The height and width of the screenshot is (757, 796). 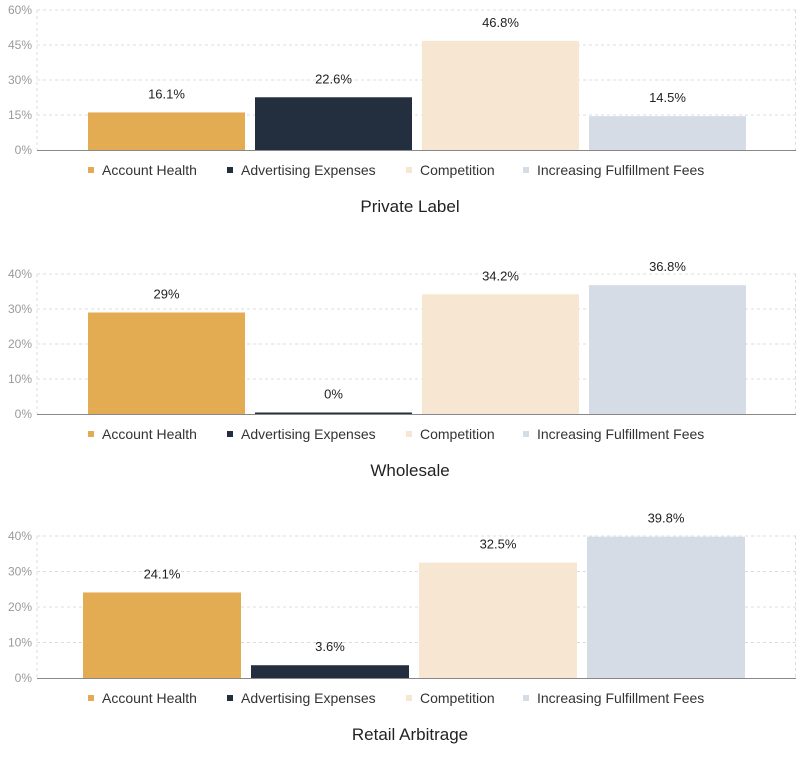 What do you see at coordinates (333, 78) in the screenshot?
I see `data-label: 22.6%` at bounding box center [333, 78].